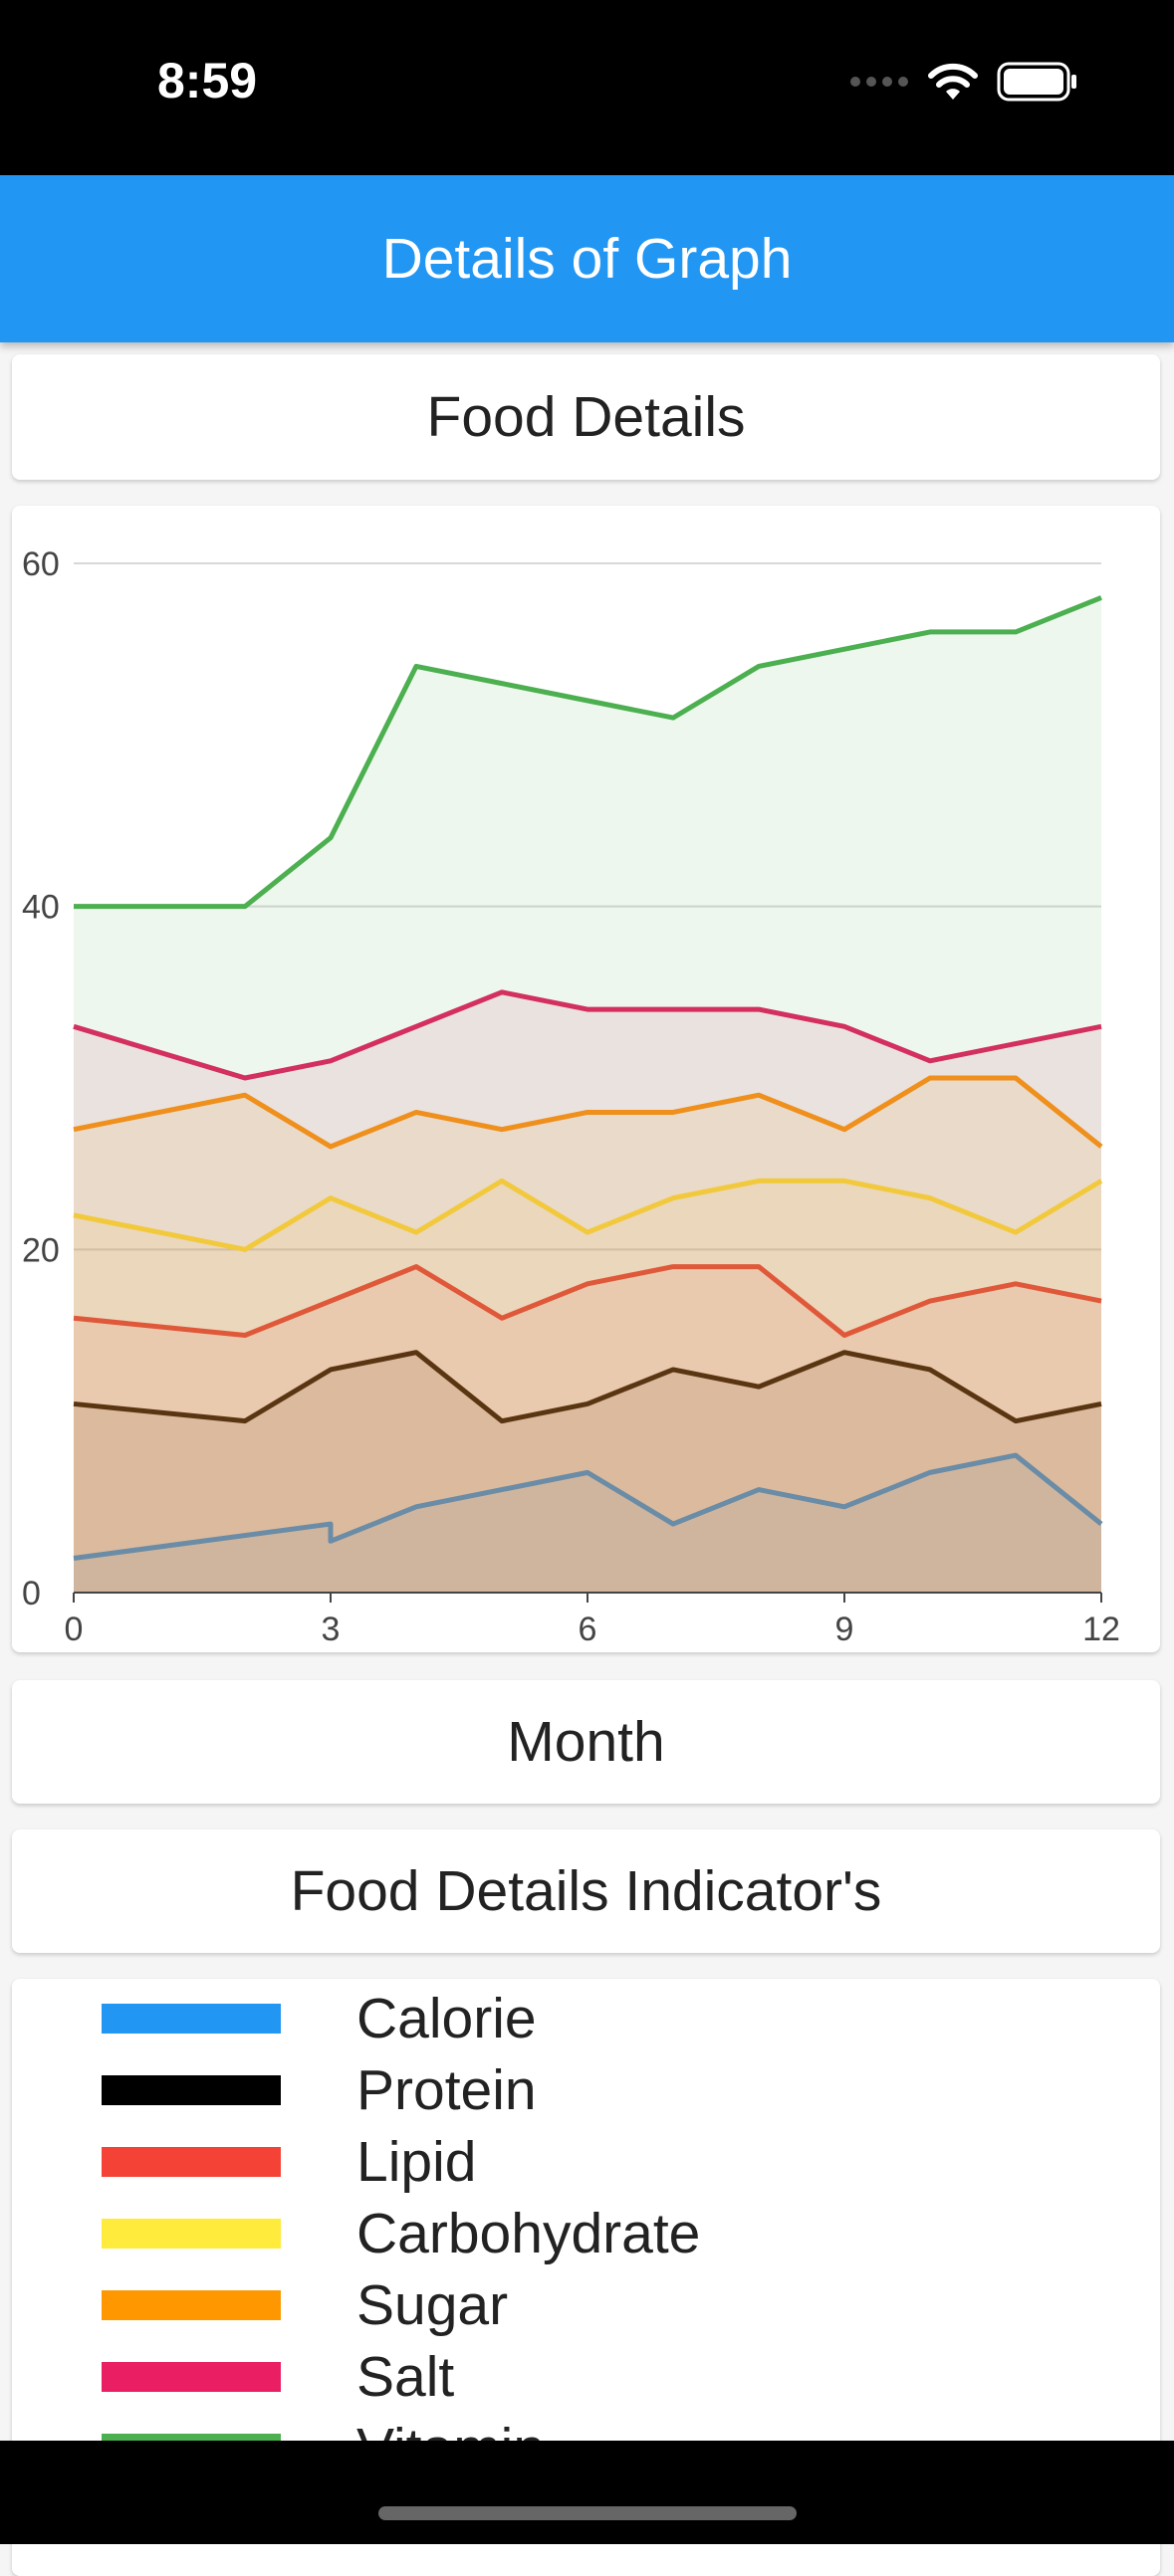  What do you see at coordinates (207, 80) in the screenshot?
I see `status-time: 8:59` at bounding box center [207, 80].